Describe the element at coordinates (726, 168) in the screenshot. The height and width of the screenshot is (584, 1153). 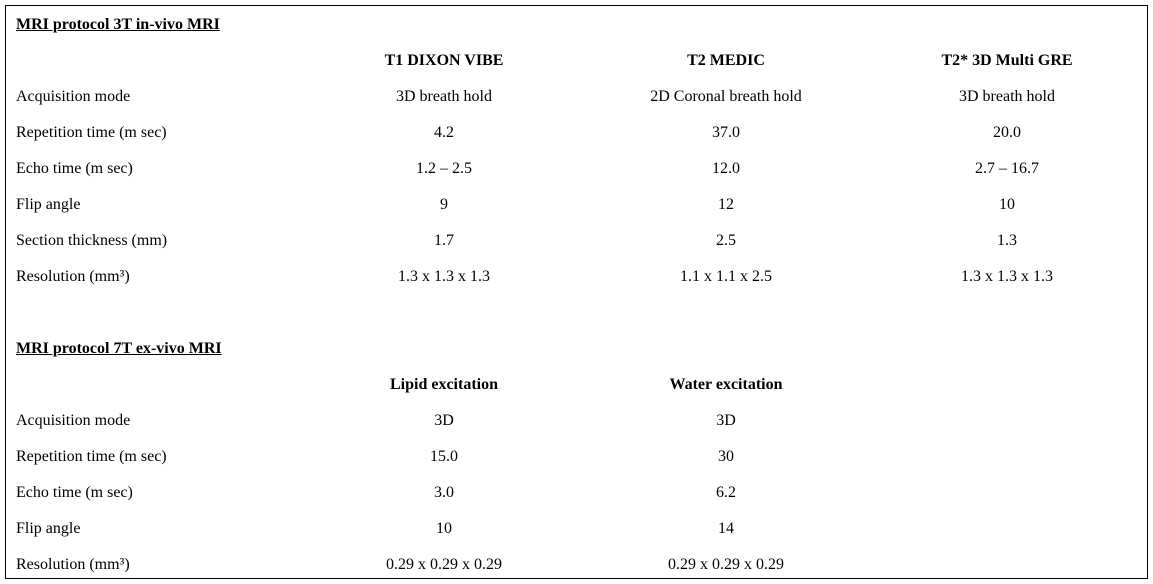
I see `cell: 12.0` at that location.